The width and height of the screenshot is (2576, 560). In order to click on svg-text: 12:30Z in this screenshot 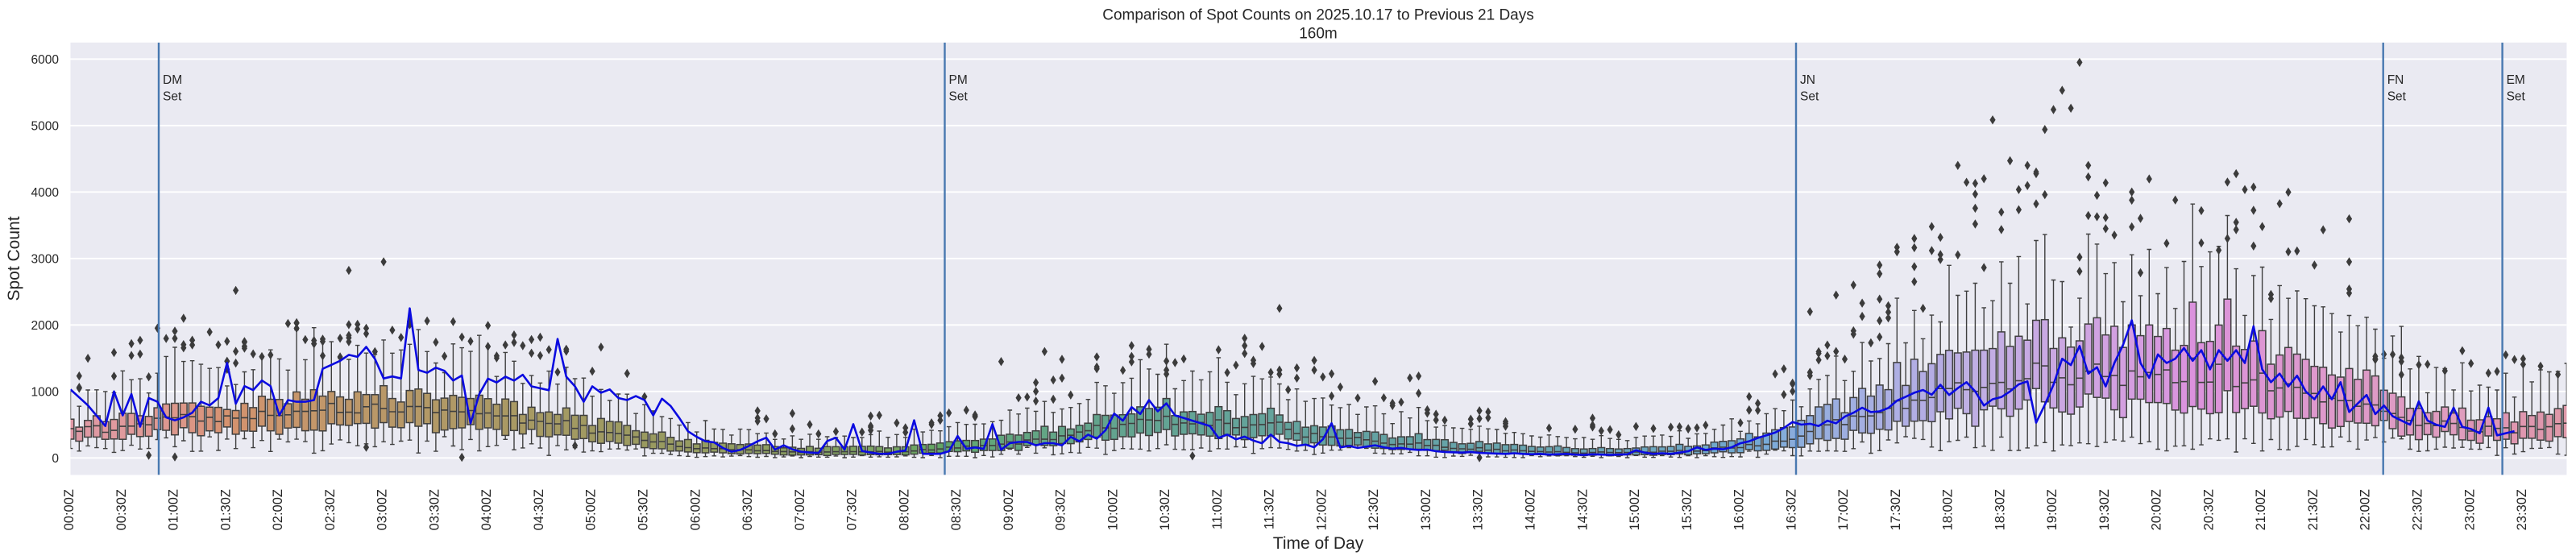, I will do `click(1374, 509)`.